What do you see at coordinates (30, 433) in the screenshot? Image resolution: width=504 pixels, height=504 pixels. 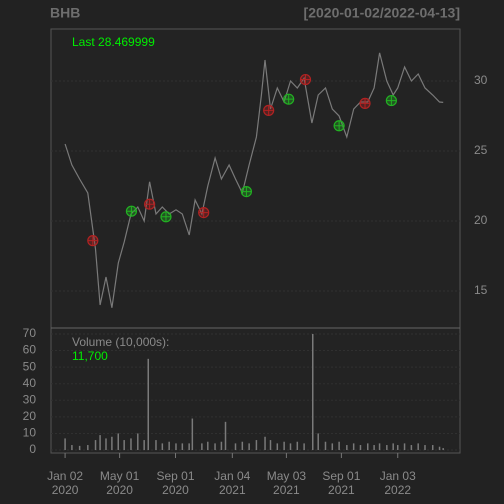 I see `y-tick-label: 10` at bounding box center [30, 433].